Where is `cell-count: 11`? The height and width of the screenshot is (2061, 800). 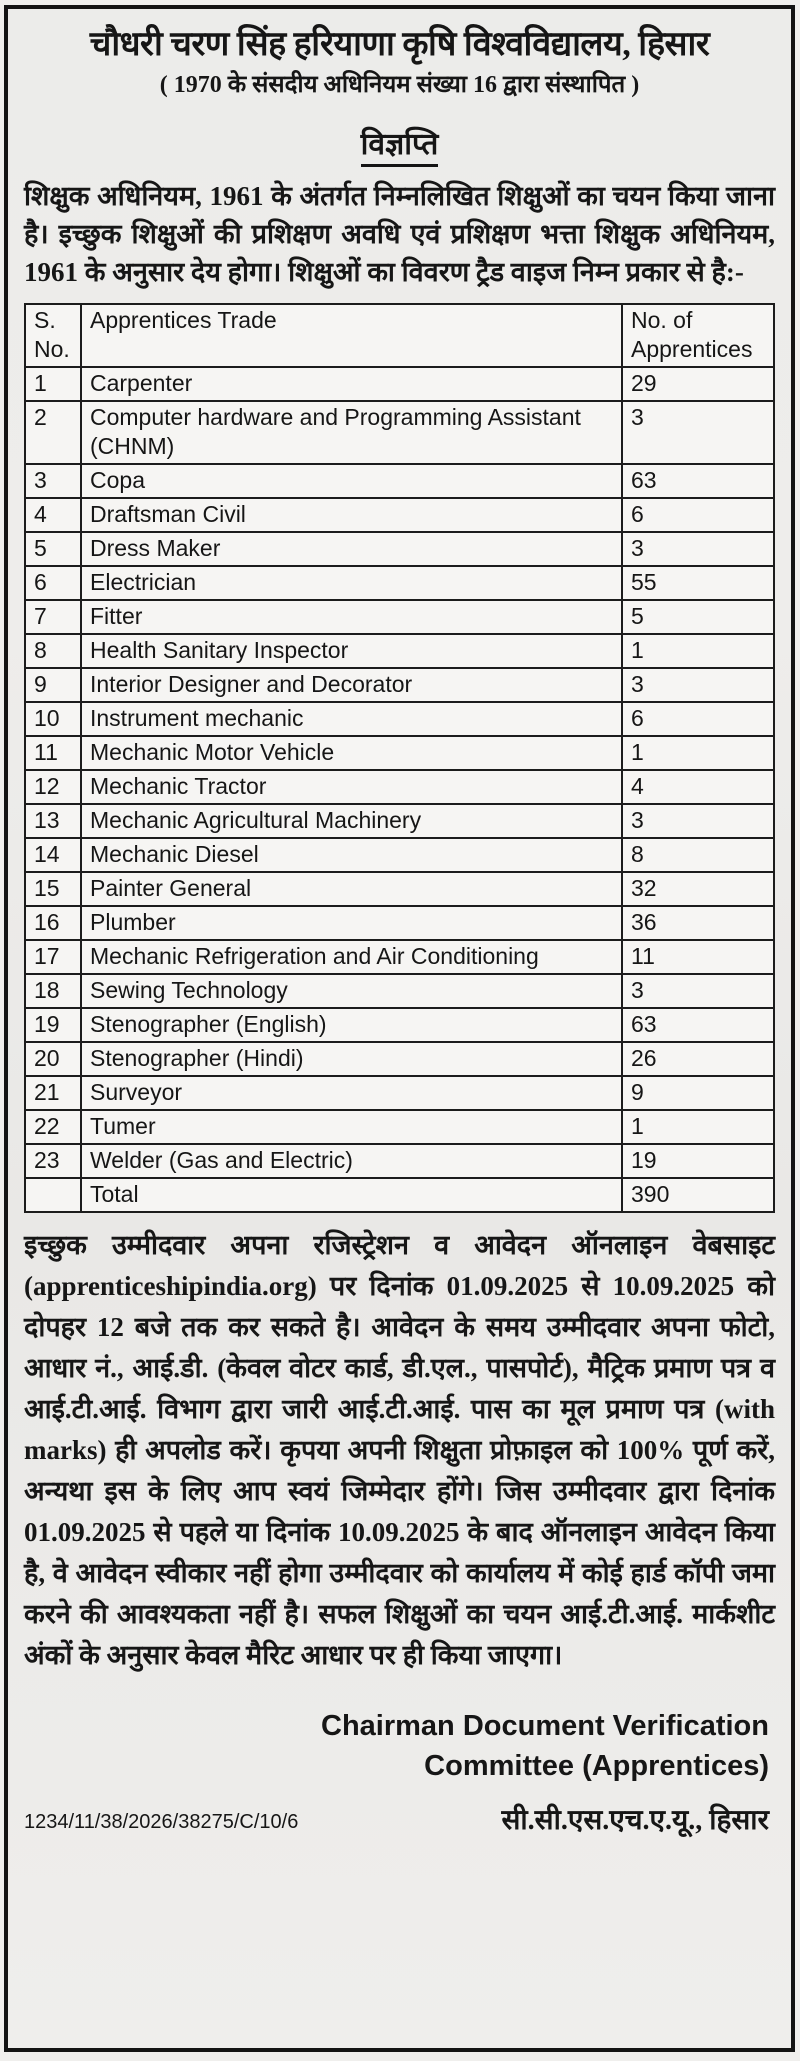 cell-count: 11 is located at coordinates (698, 957).